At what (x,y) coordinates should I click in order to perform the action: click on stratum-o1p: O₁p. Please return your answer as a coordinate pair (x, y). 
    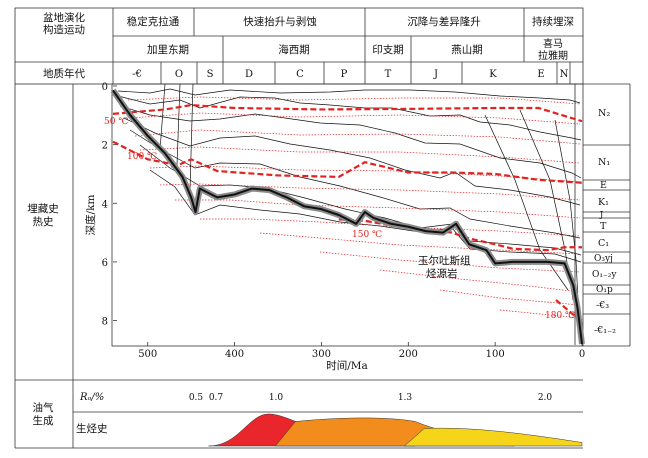
    Looking at the image, I should click on (604, 290).